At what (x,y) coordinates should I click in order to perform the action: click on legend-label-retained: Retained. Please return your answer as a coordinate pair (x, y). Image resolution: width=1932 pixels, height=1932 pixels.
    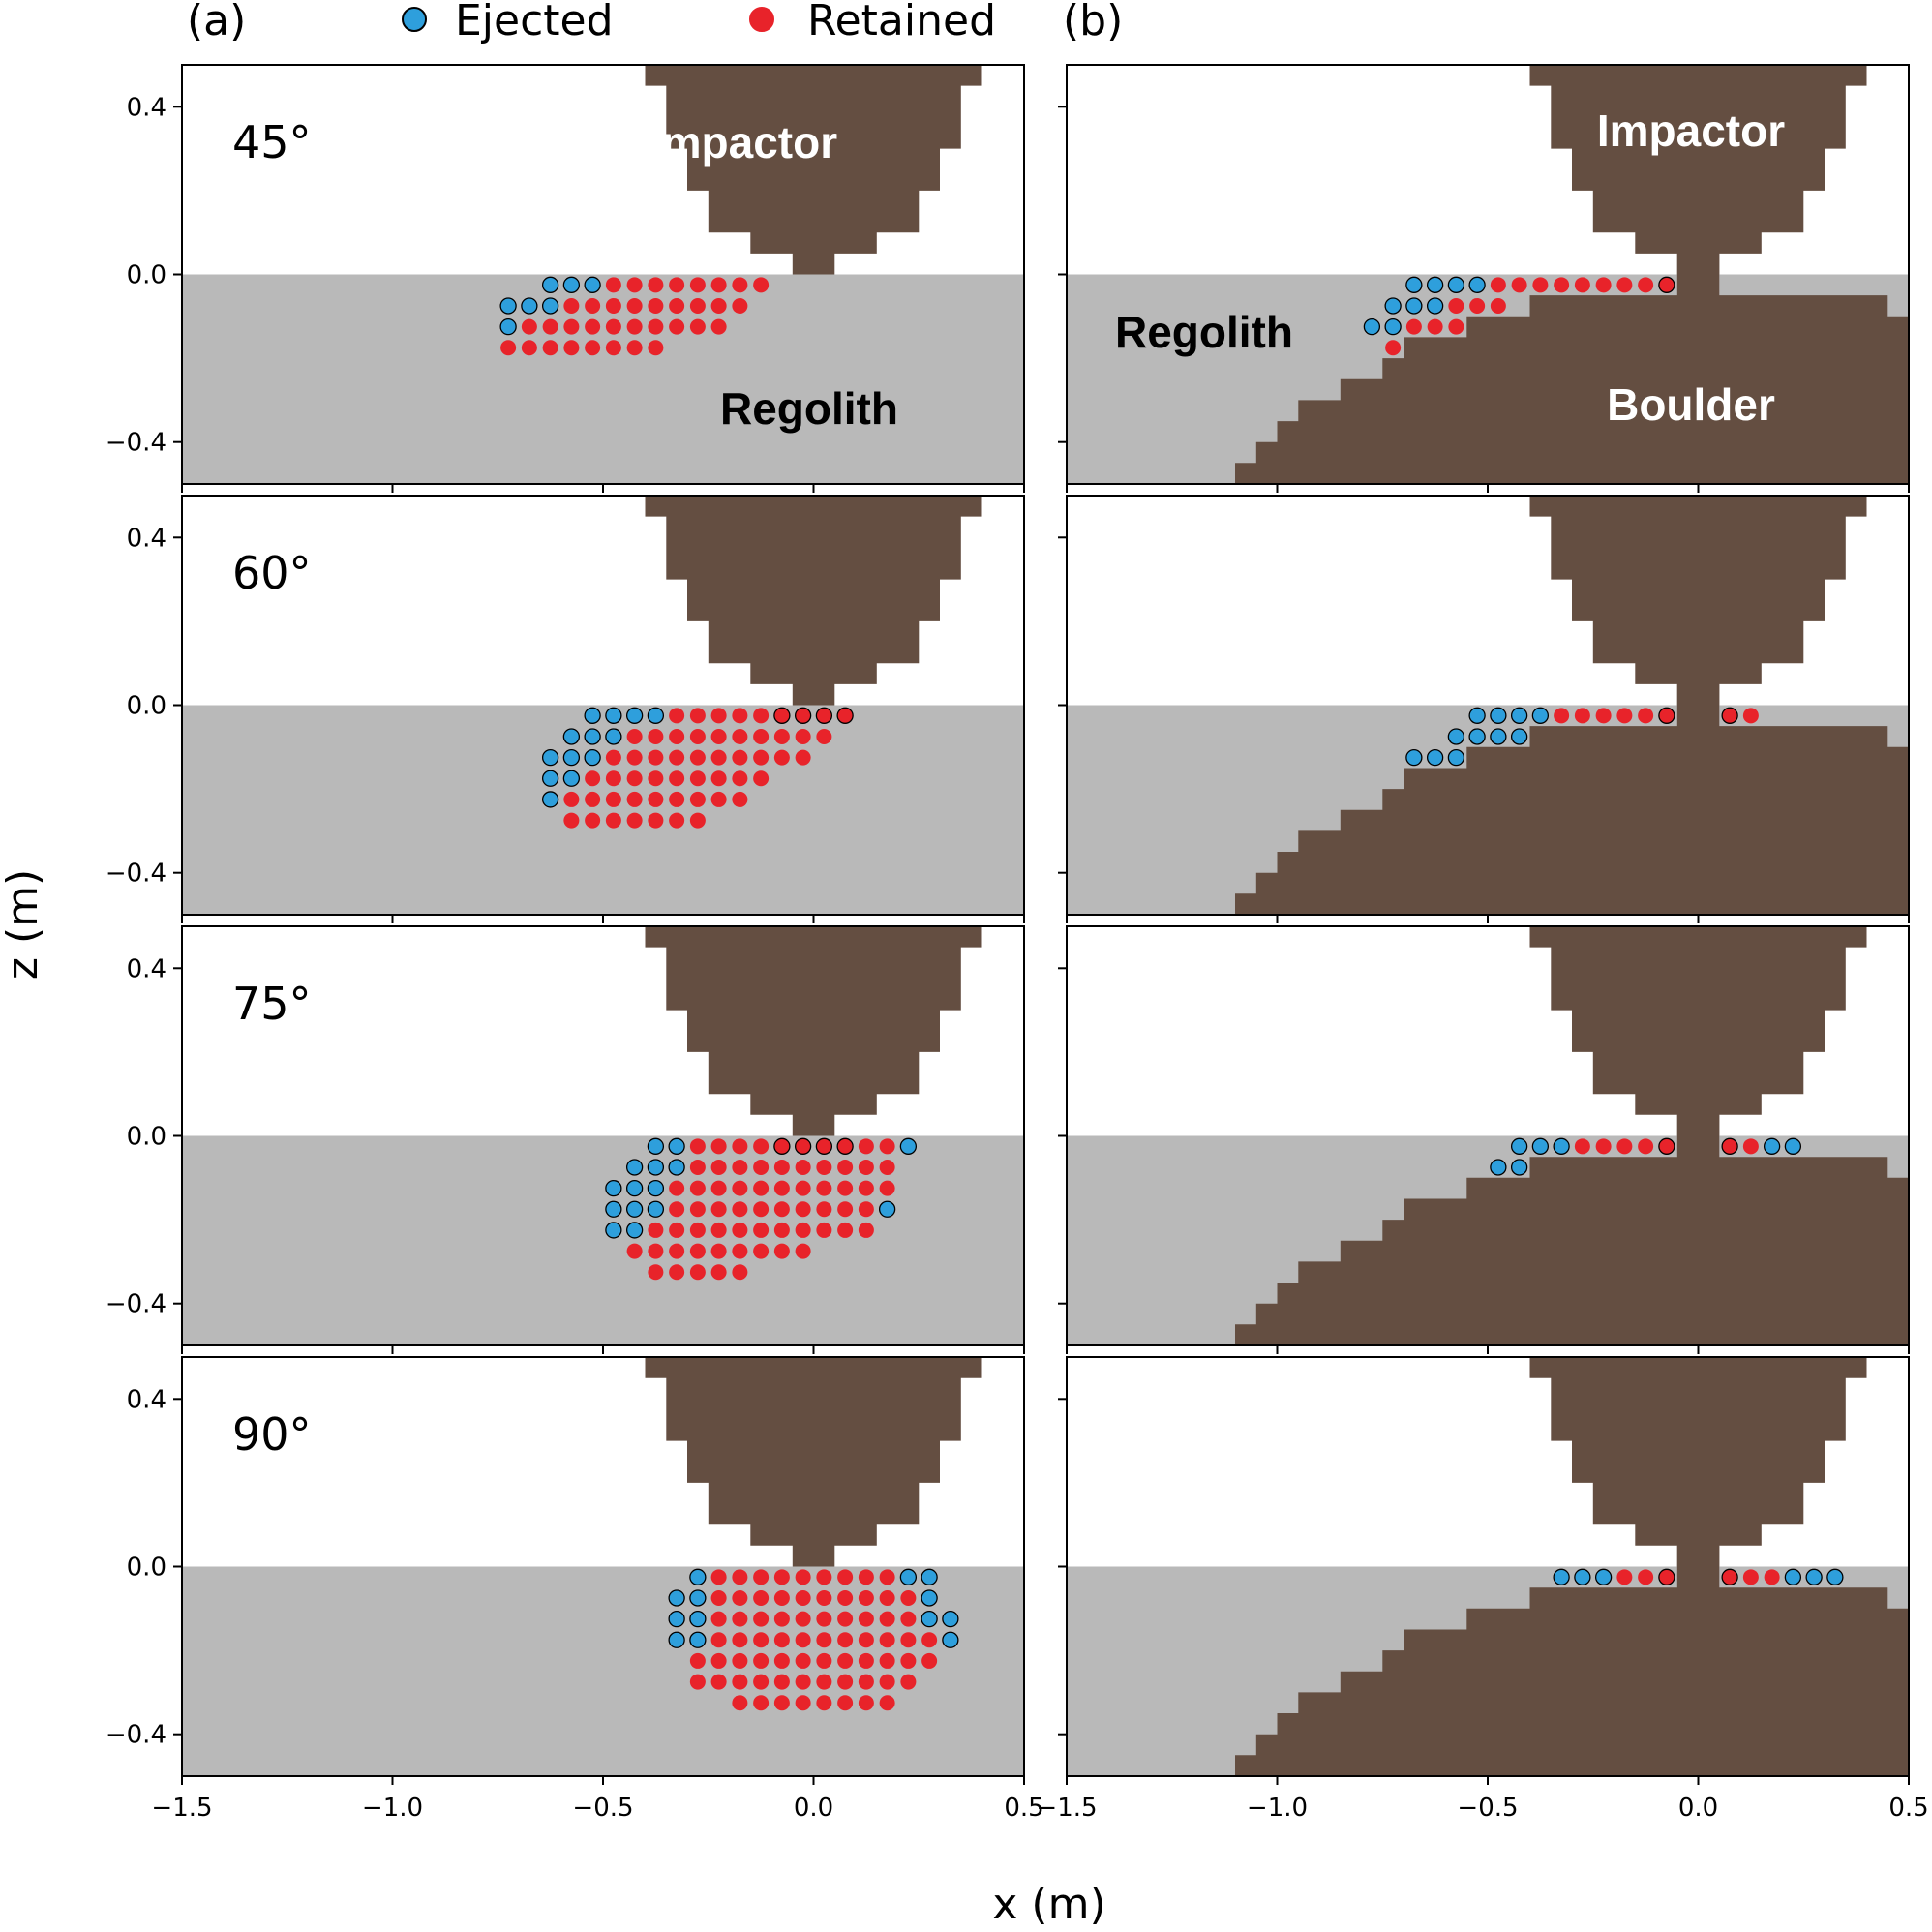
    Looking at the image, I should click on (901, 22).